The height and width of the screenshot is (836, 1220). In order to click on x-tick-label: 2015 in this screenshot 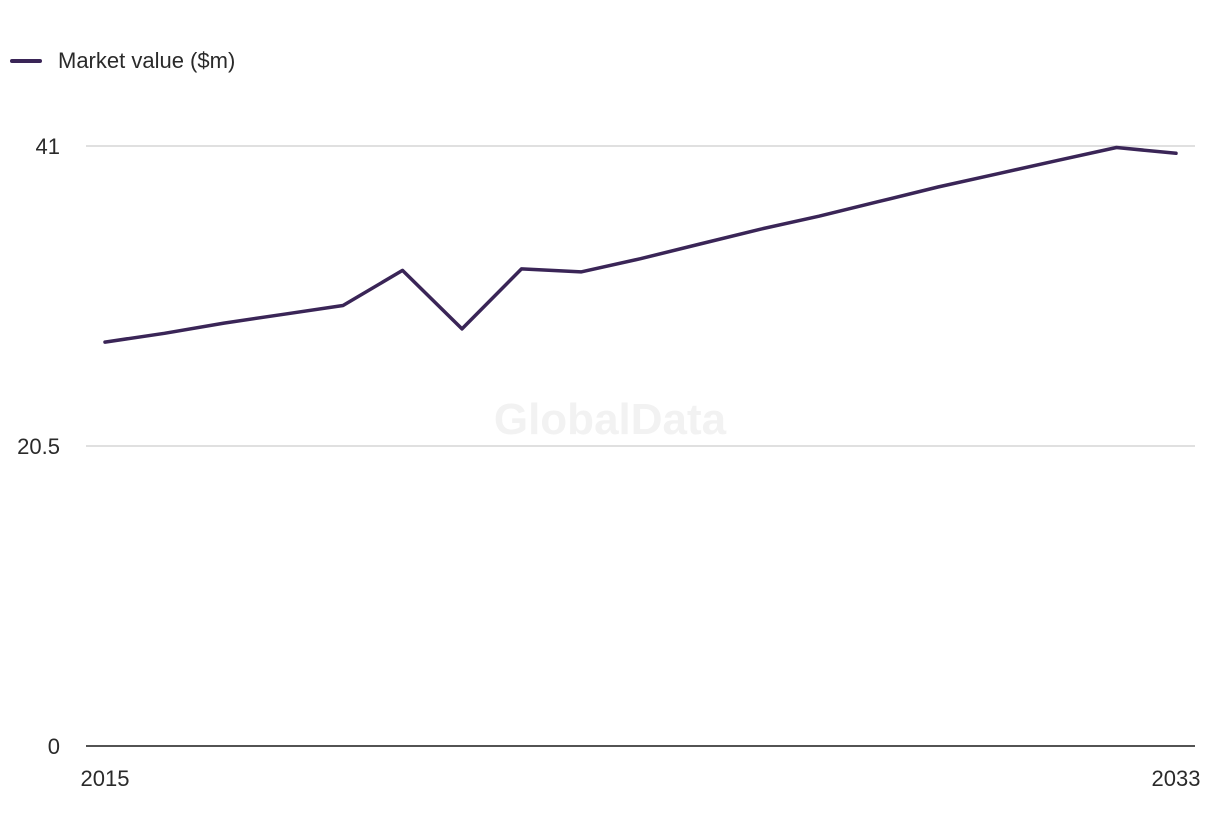, I will do `click(105, 778)`.